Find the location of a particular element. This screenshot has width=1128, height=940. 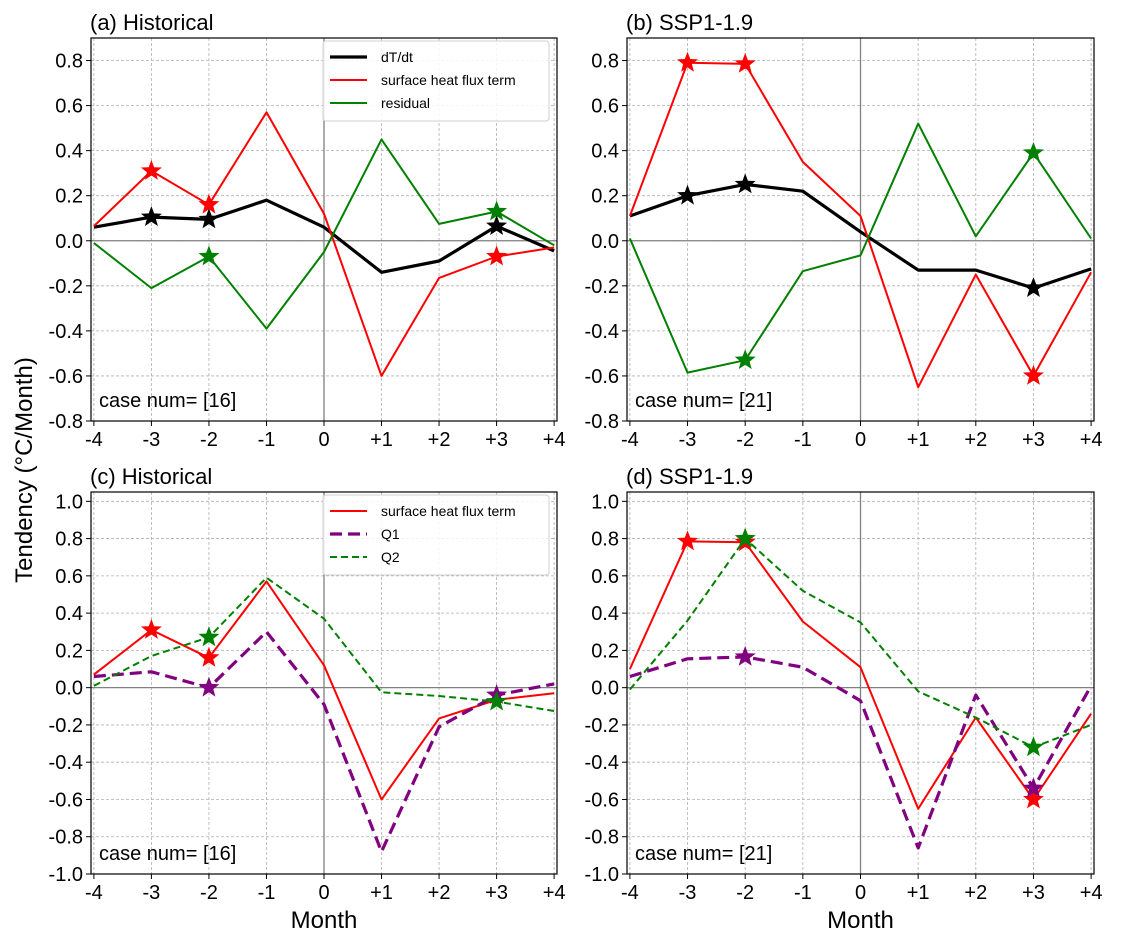

series-line-q2 is located at coordinates (860, 643).